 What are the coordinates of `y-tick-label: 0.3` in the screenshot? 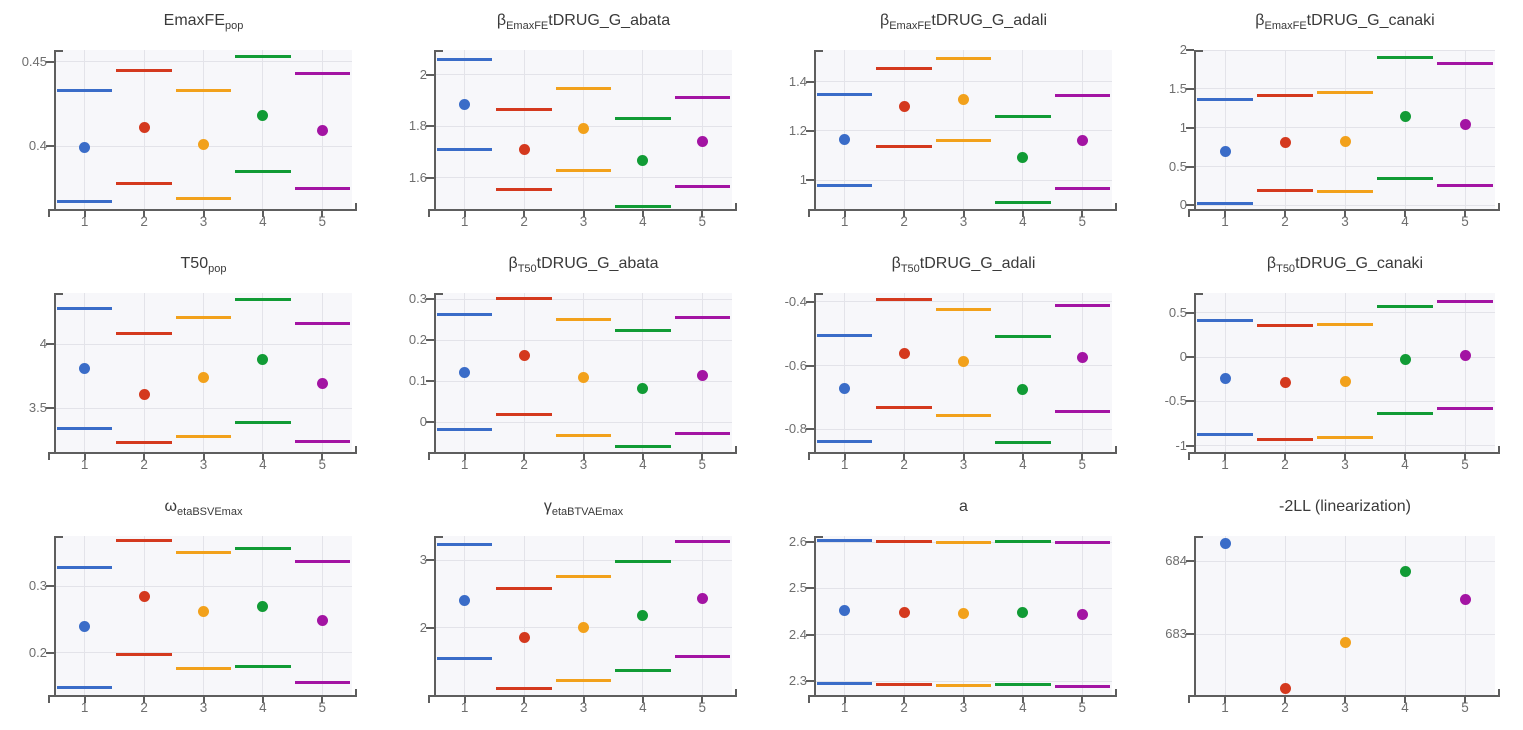 It's located at (37, 585).